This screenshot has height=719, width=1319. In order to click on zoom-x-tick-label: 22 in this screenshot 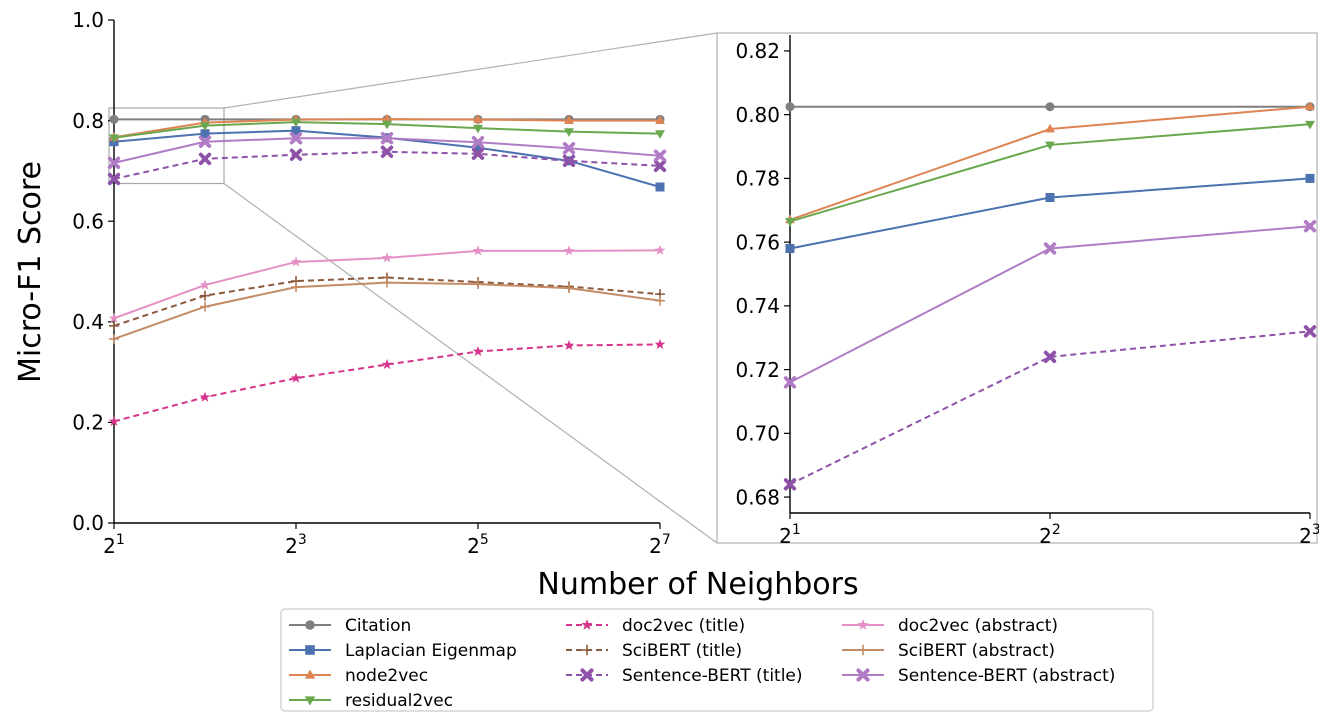, I will do `click(1050, 535)`.